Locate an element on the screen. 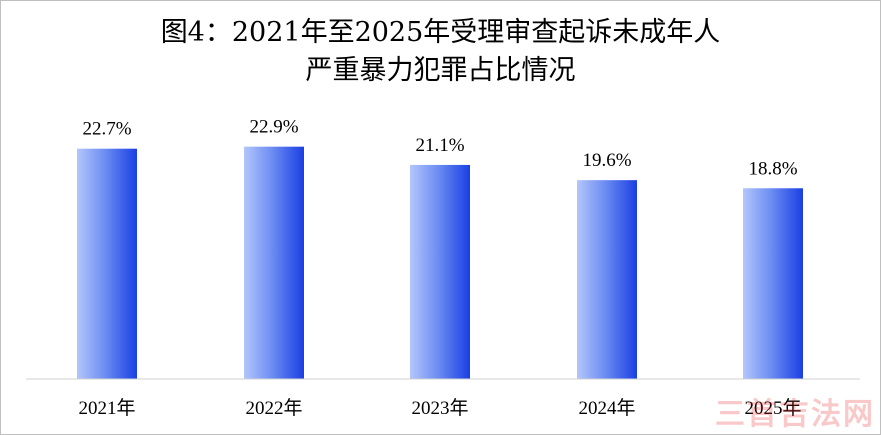 The height and width of the screenshot is (435, 881). category-label: 2021年 is located at coordinates (106, 408).